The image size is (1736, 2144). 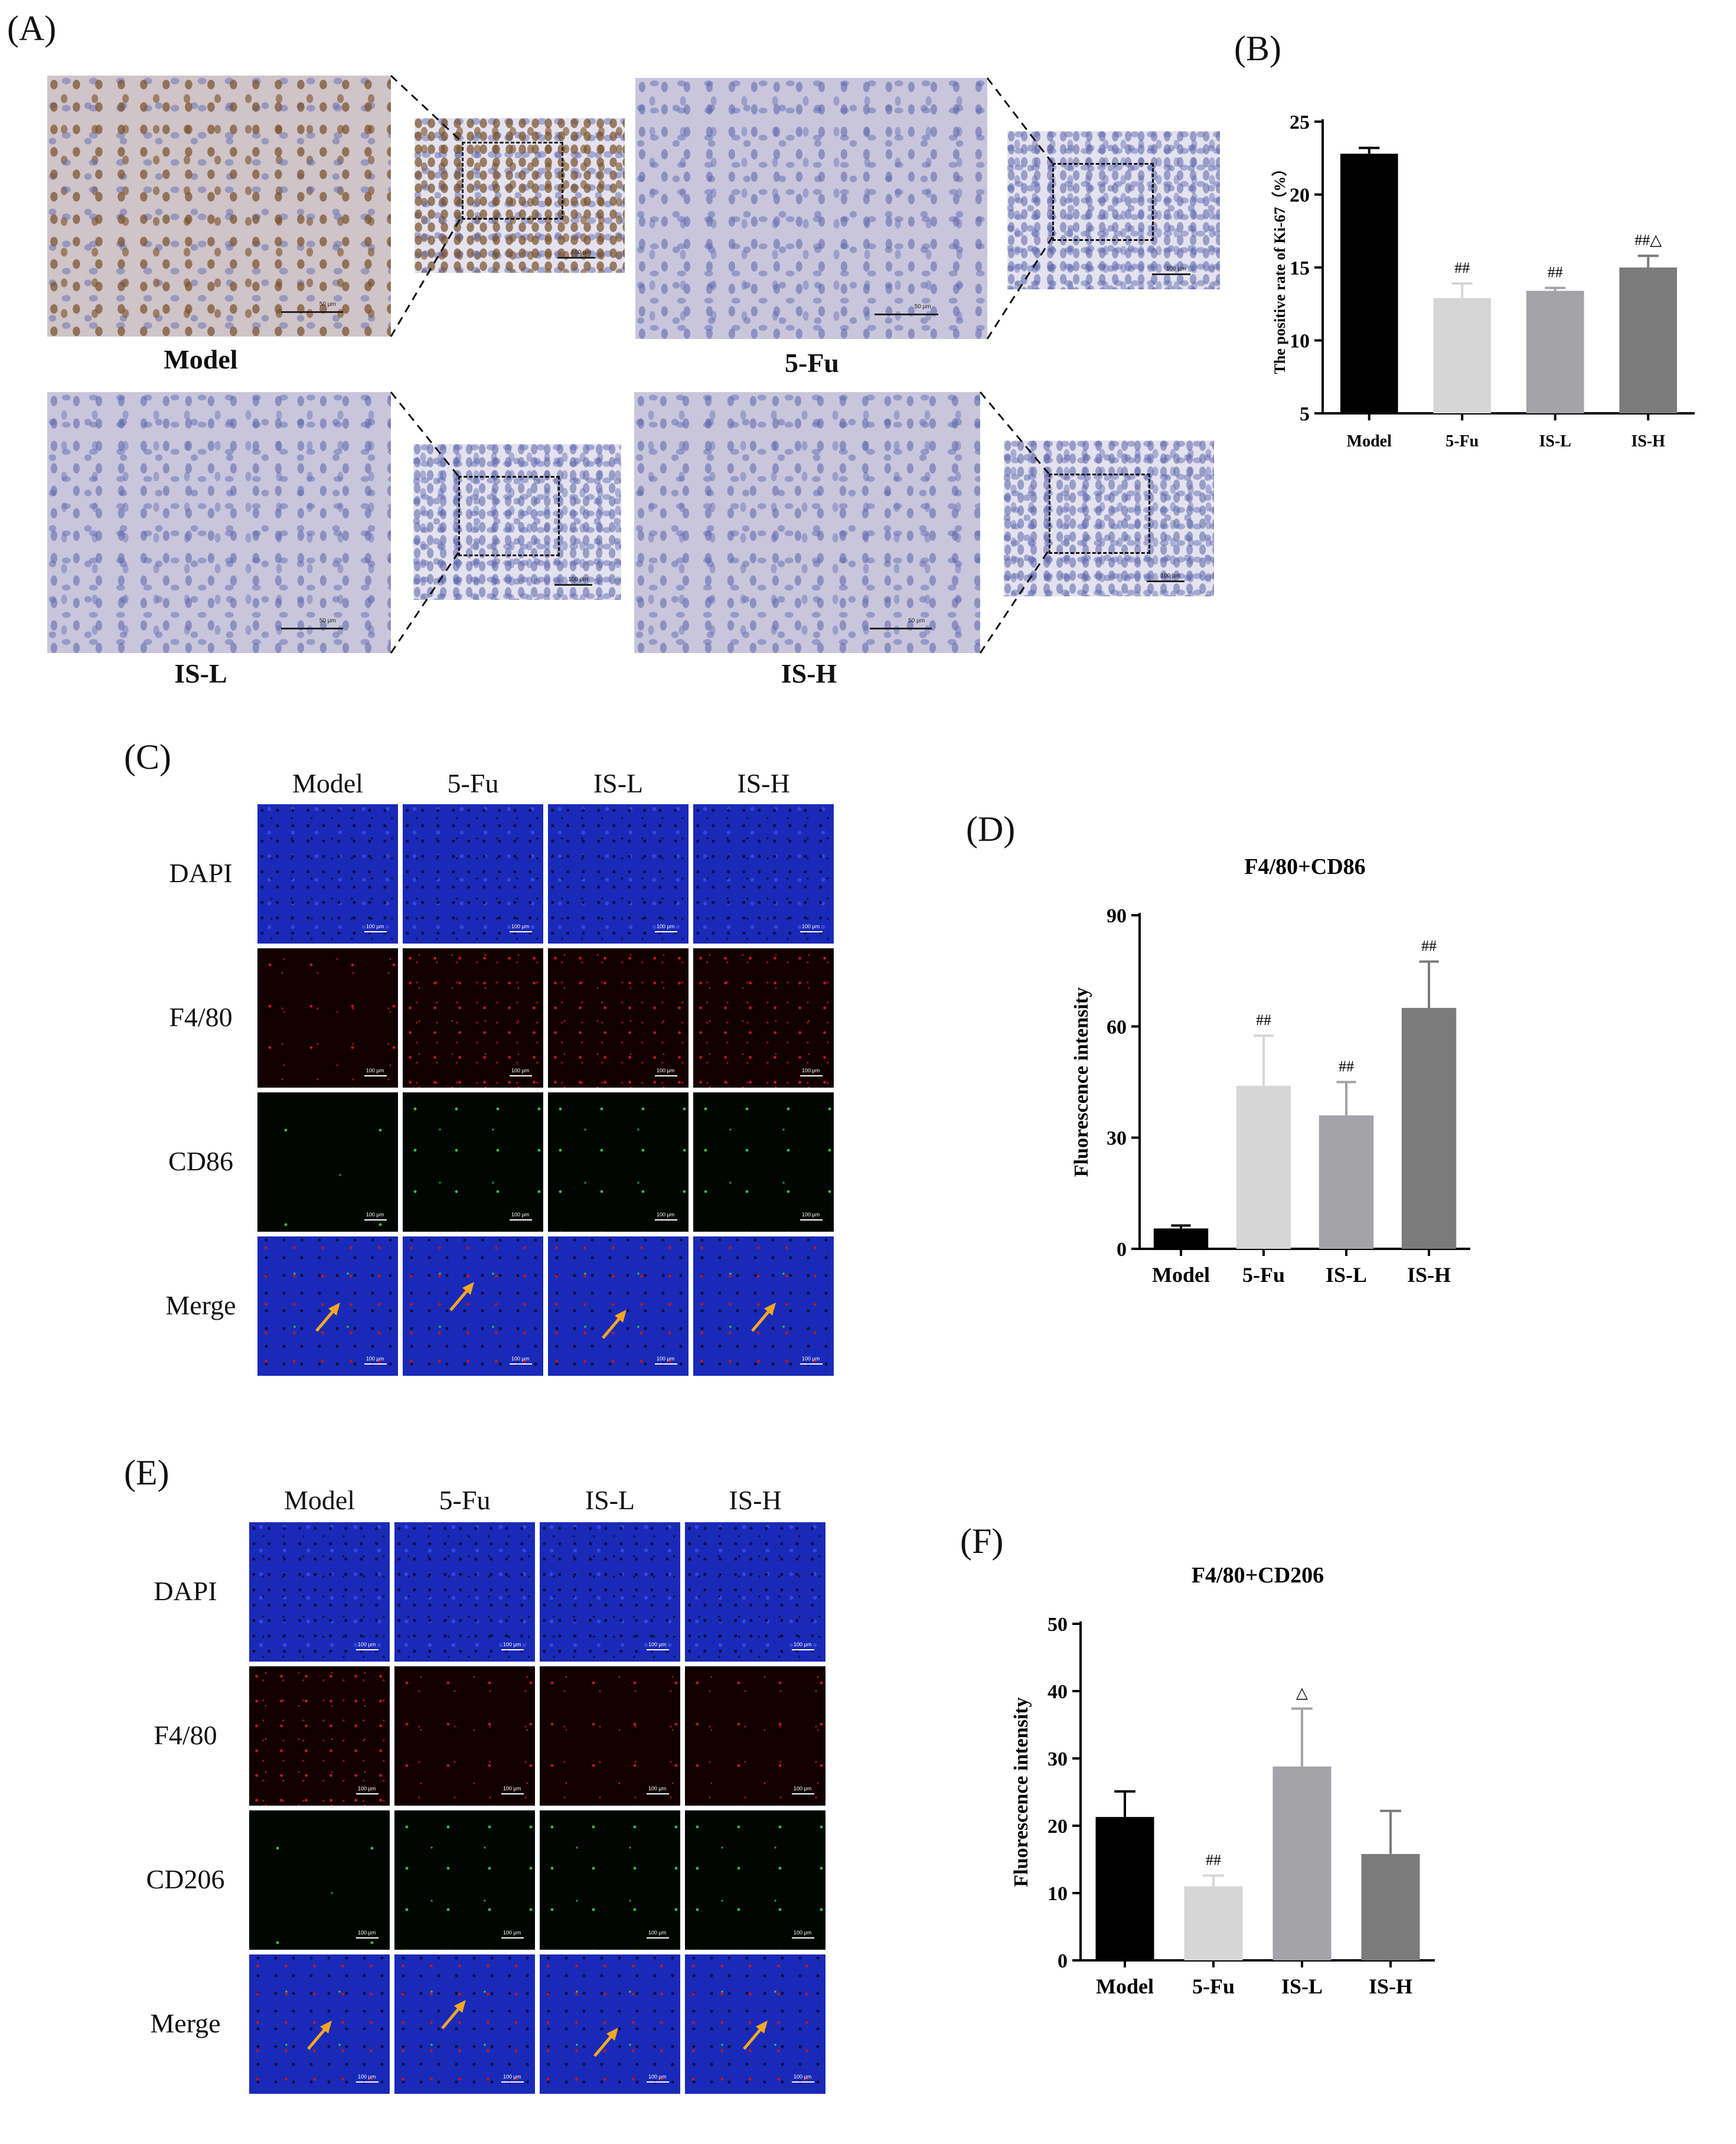 I want to click on row-label-merge: Merge, so click(x=200, y=1305).